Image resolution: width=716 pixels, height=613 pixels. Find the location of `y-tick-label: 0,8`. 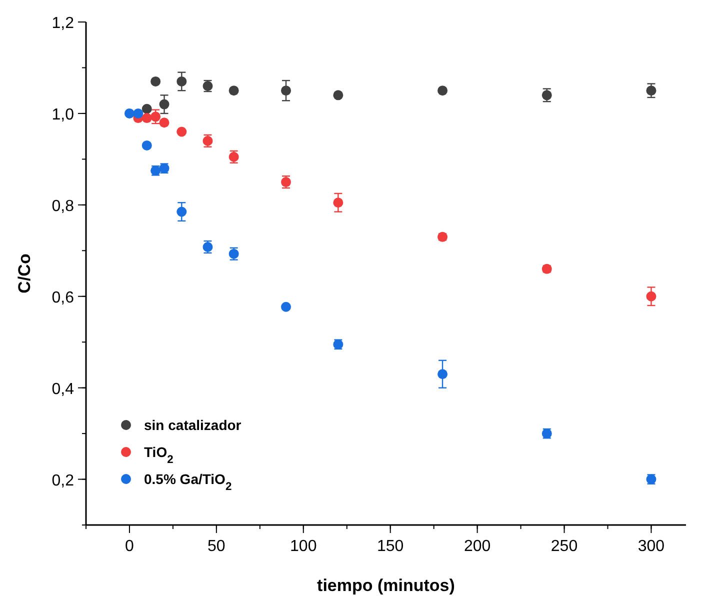

y-tick-label: 0,8 is located at coordinates (63, 206).